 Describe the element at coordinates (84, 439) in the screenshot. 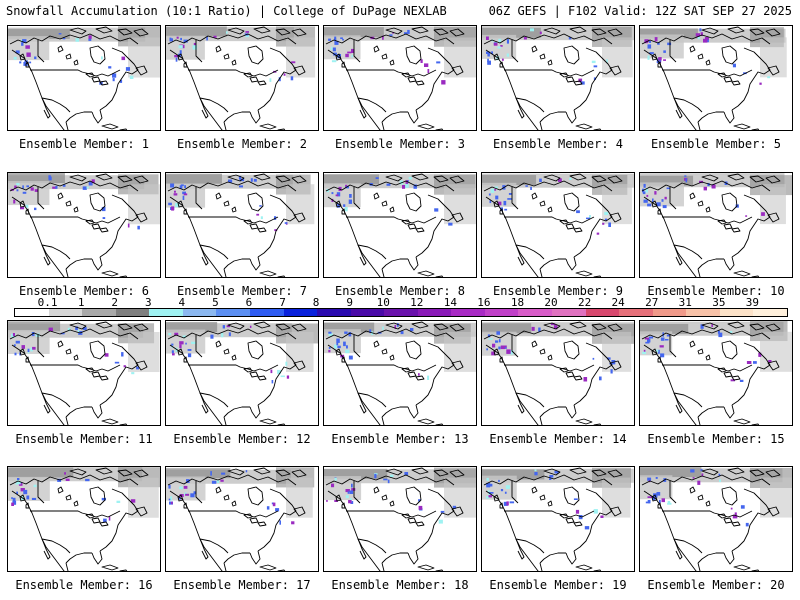

I see `member-label: Ensemble Member: 11` at that location.